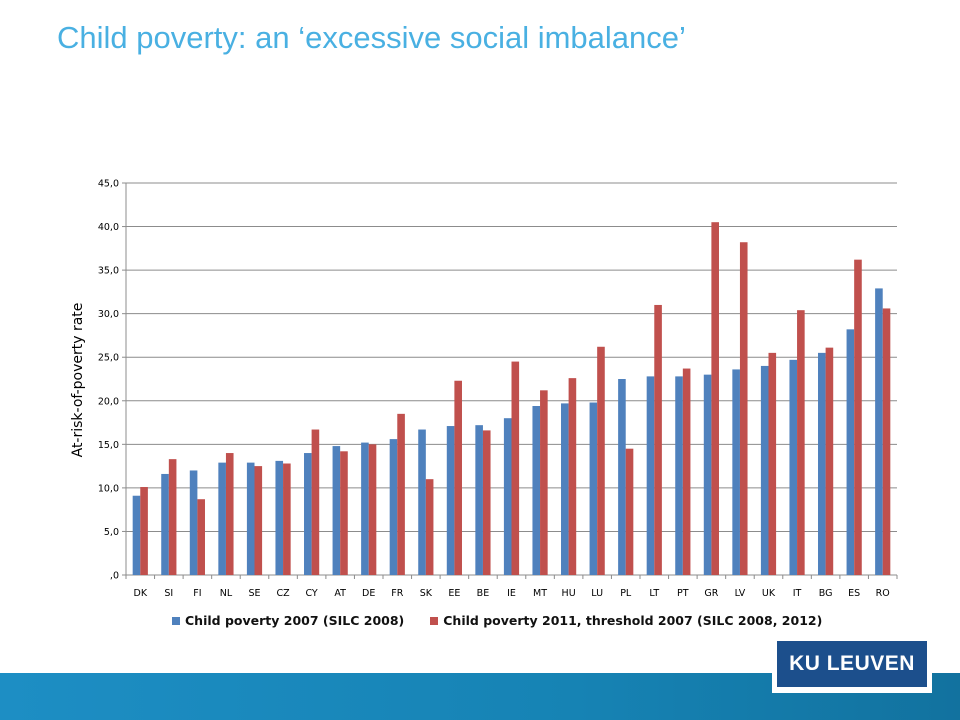 The width and height of the screenshot is (960, 720). What do you see at coordinates (479, 500) in the screenshot?
I see `bar-2007-be` at bounding box center [479, 500].